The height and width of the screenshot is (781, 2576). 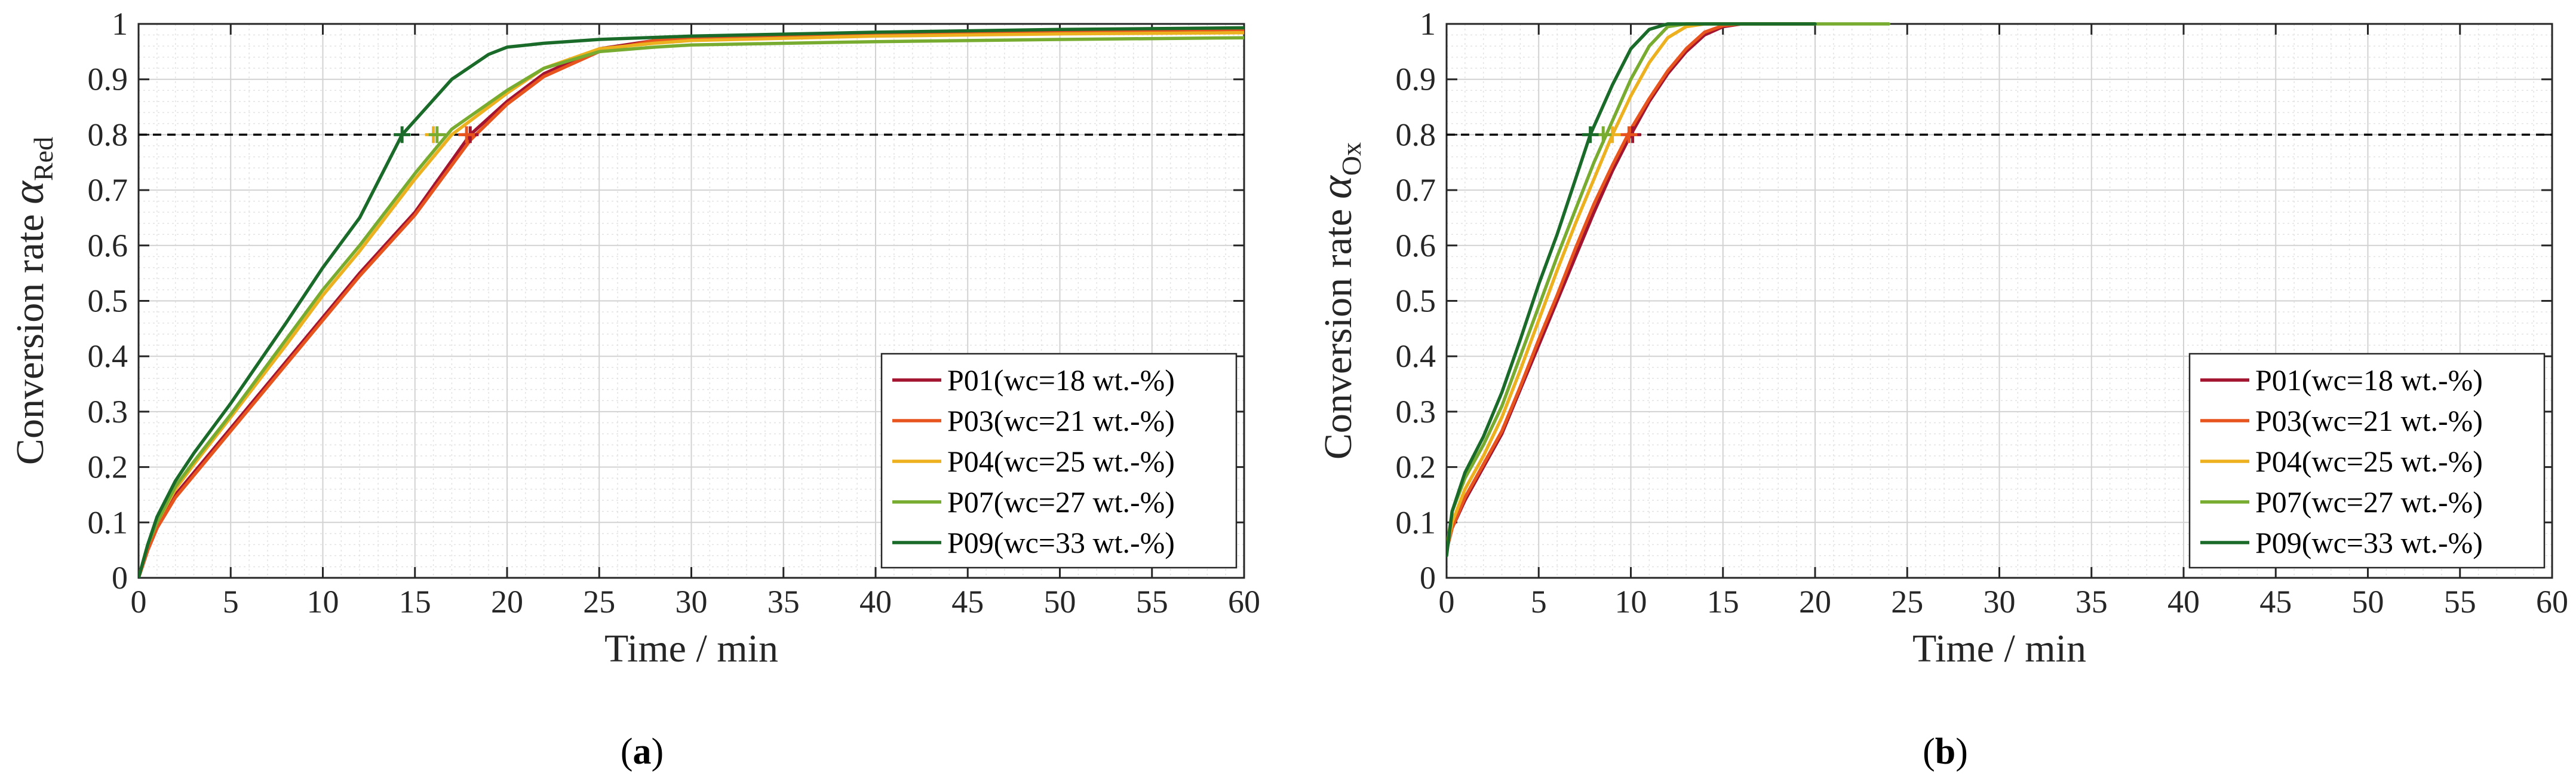 I want to click on panel-label: (a), so click(x=642, y=751).